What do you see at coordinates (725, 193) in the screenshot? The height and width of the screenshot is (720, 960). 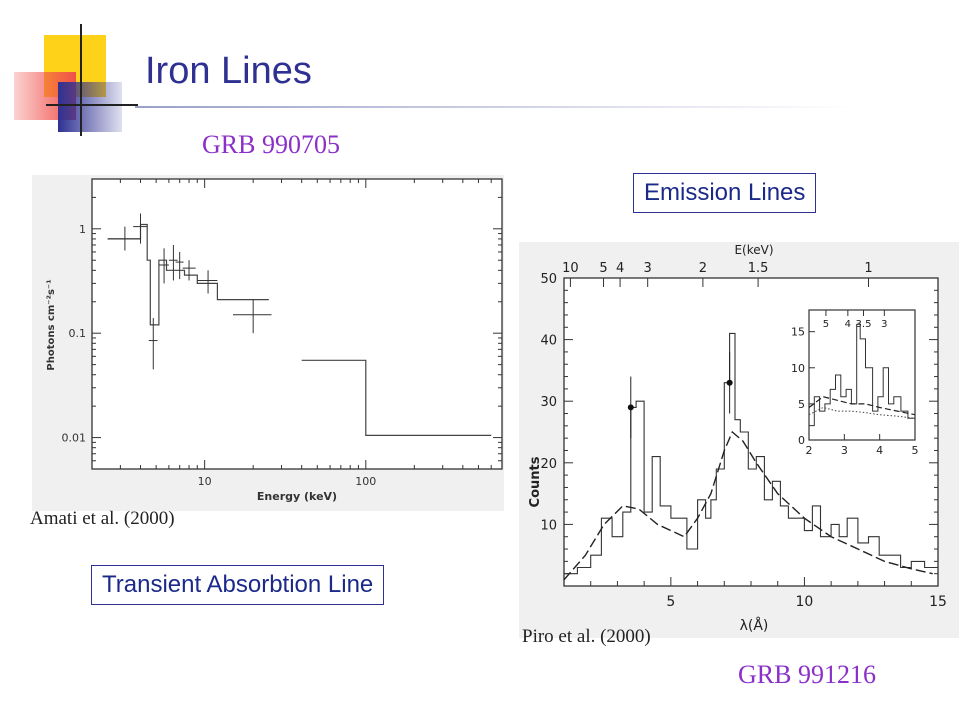 I see `emission-lines-label: Emission Lines` at bounding box center [725, 193].